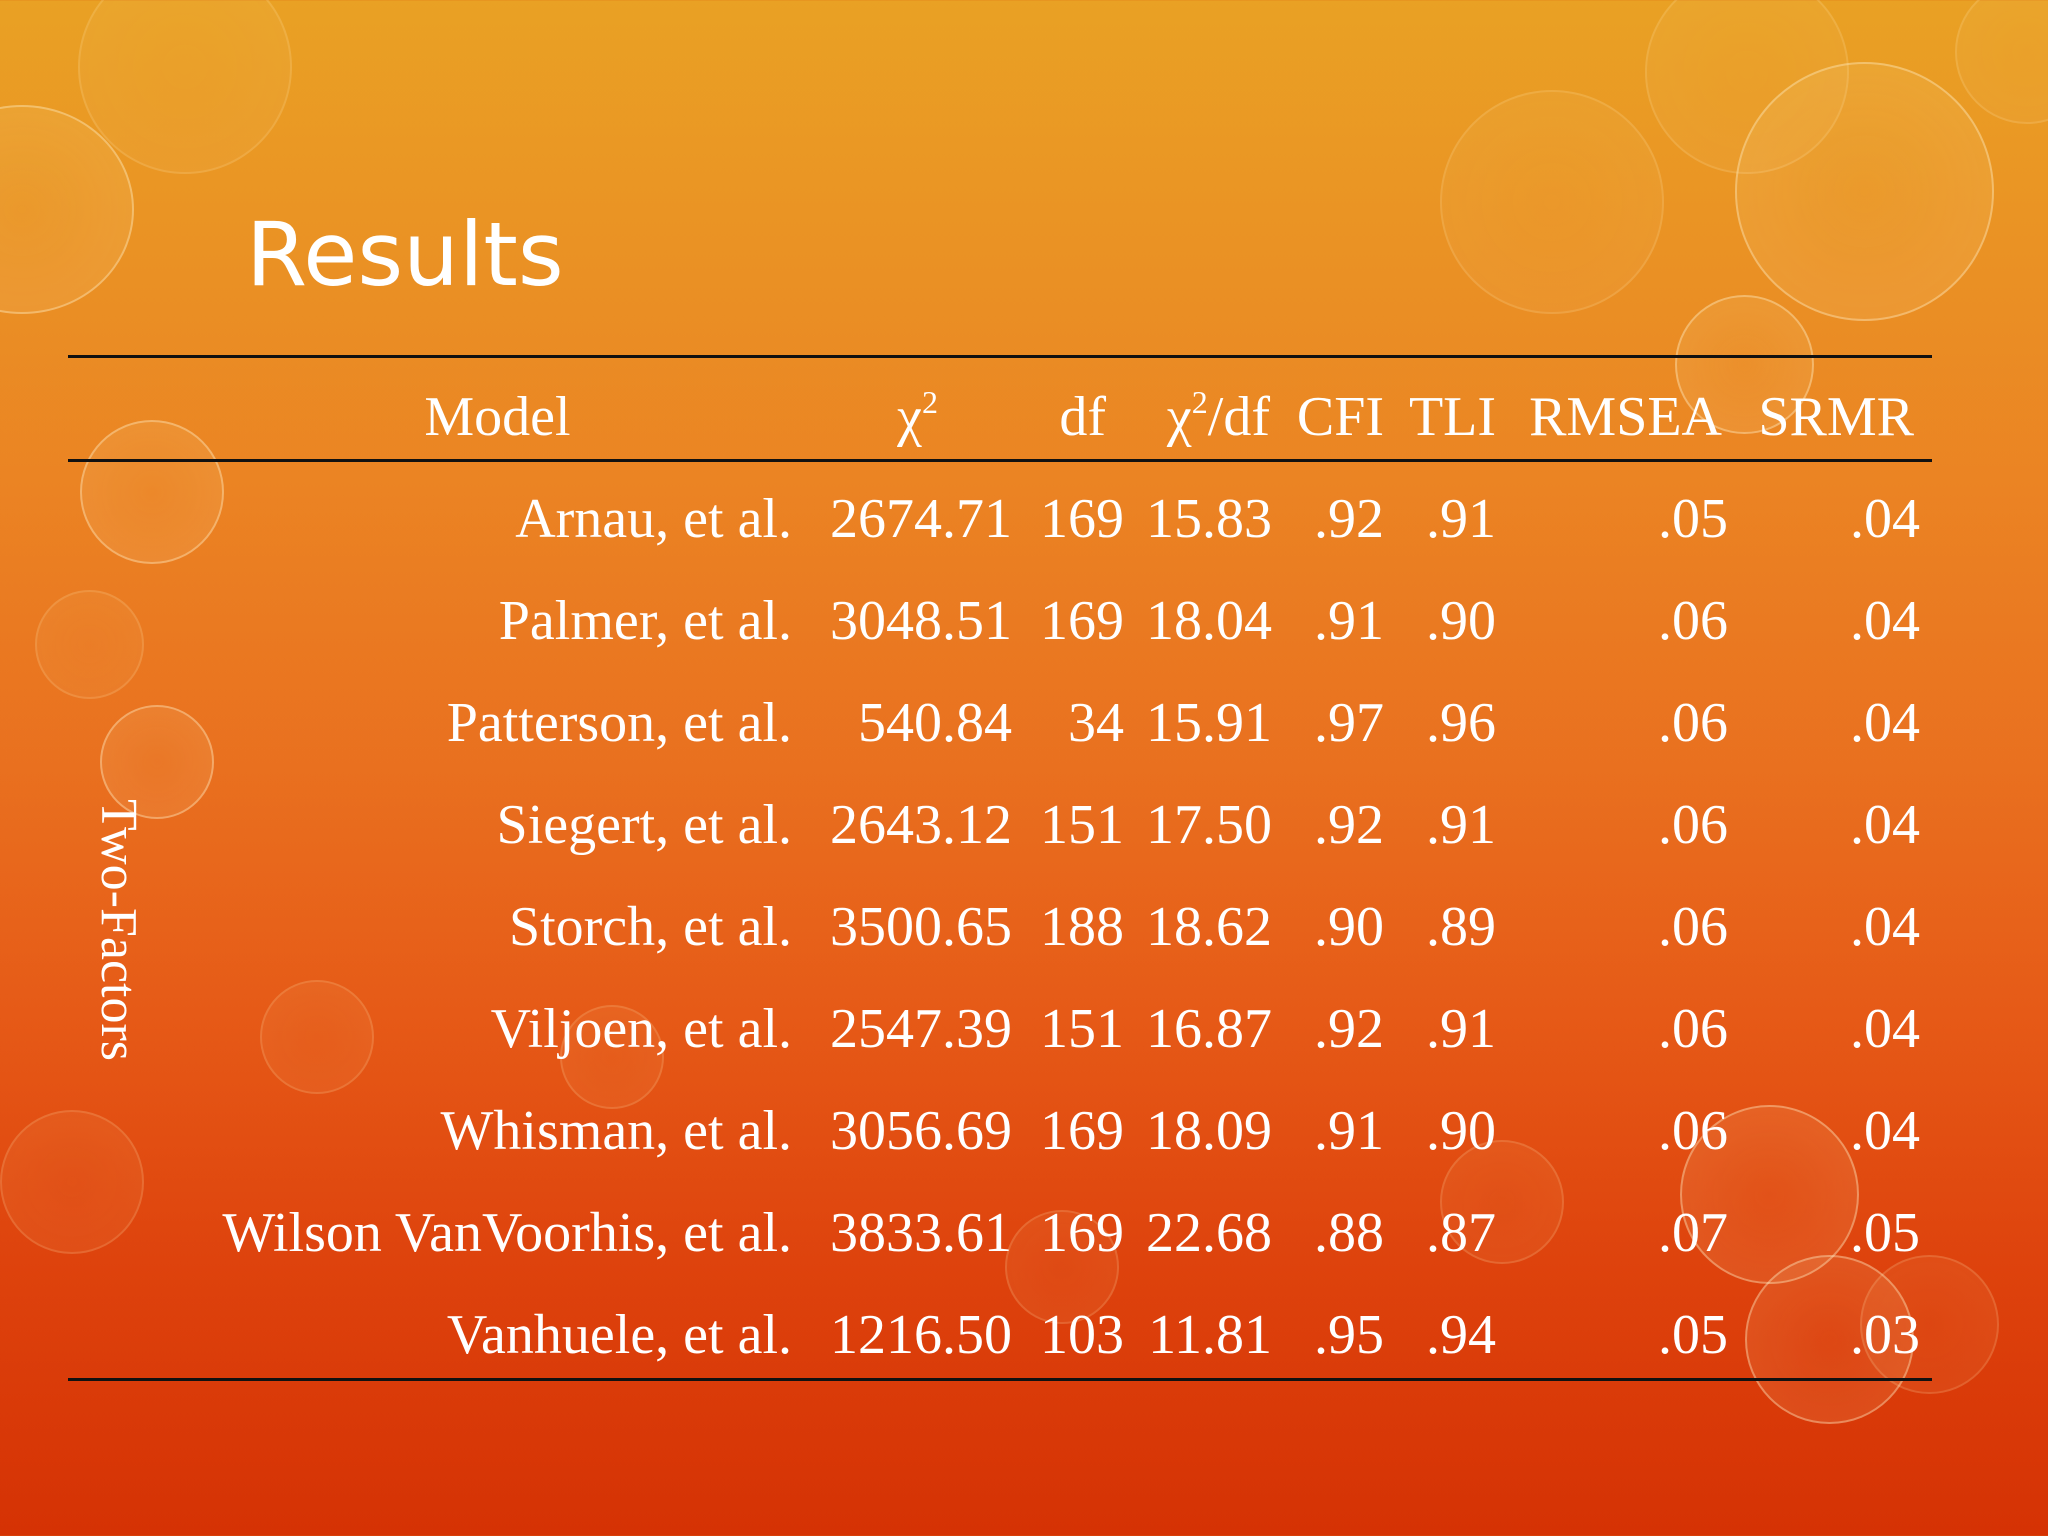 The width and height of the screenshot is (2048, 1536). What do you see at coordinates (1349, 1335) in the screenshot?
I see `cell-cfi: .95` at bounding box center [1349, 1335].